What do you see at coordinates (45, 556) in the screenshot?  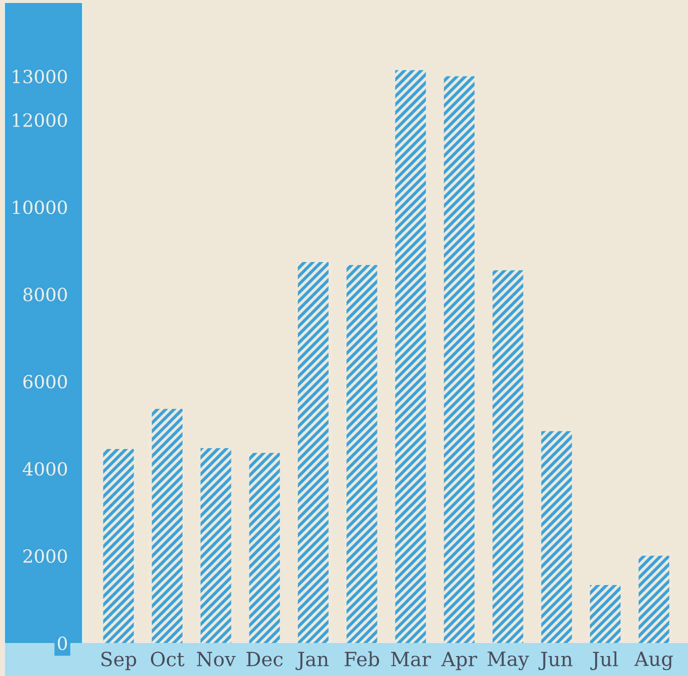 I see `y-tick-label: 2000` at bounding box center [45, 556].